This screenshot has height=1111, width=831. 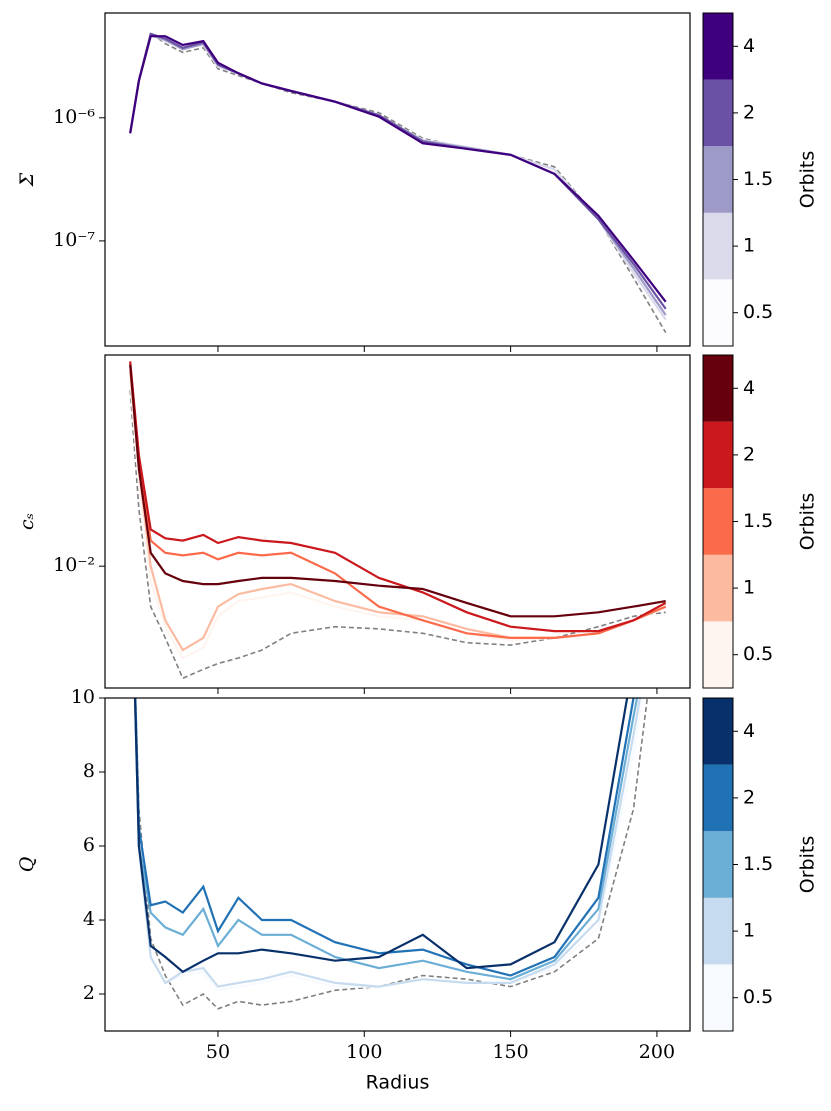 I want to click on y-axis-label: Σ, so click(x=27, y=179).